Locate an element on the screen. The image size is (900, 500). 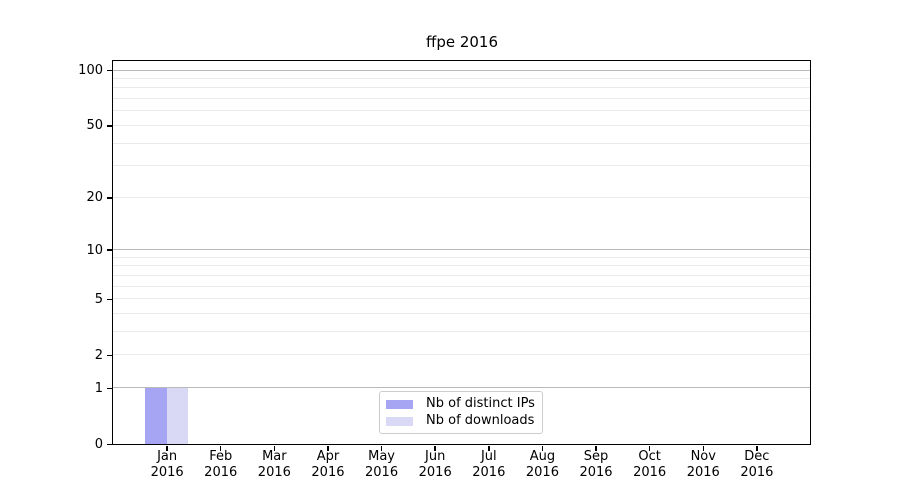
x-tick-mark-jan is located at coordinates (167, 448).